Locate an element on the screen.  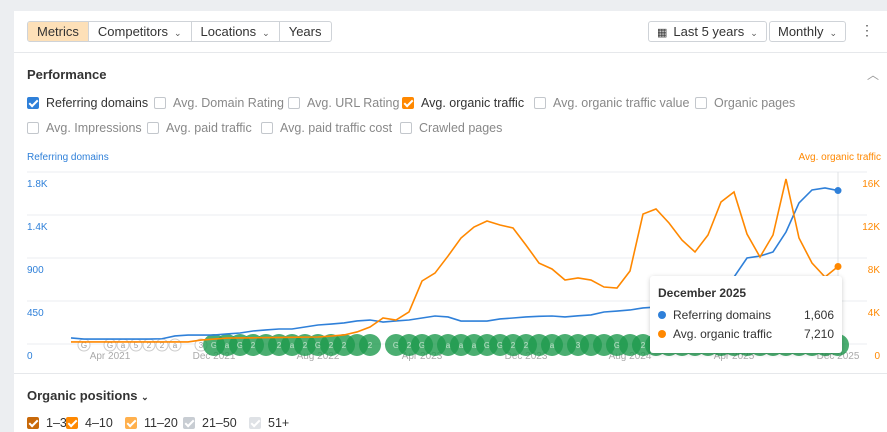
annotation-label: 3 is located at coordinates (201, 345).